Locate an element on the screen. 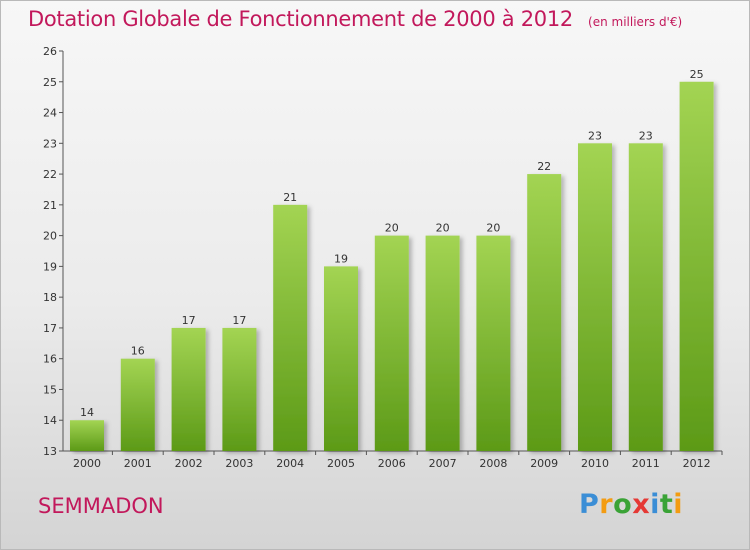 This screenshot has width=750, height=550. x-tick-label: 2008 is located at coordinates (493, 463).